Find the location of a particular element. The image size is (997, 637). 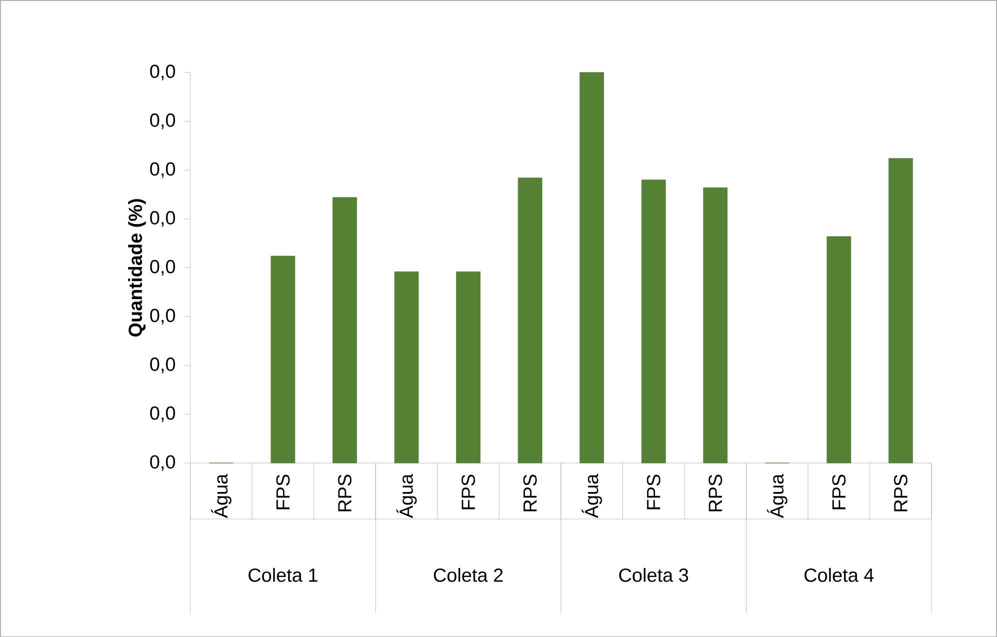

text: Coleta 4 is located at coordinates (839, 575).